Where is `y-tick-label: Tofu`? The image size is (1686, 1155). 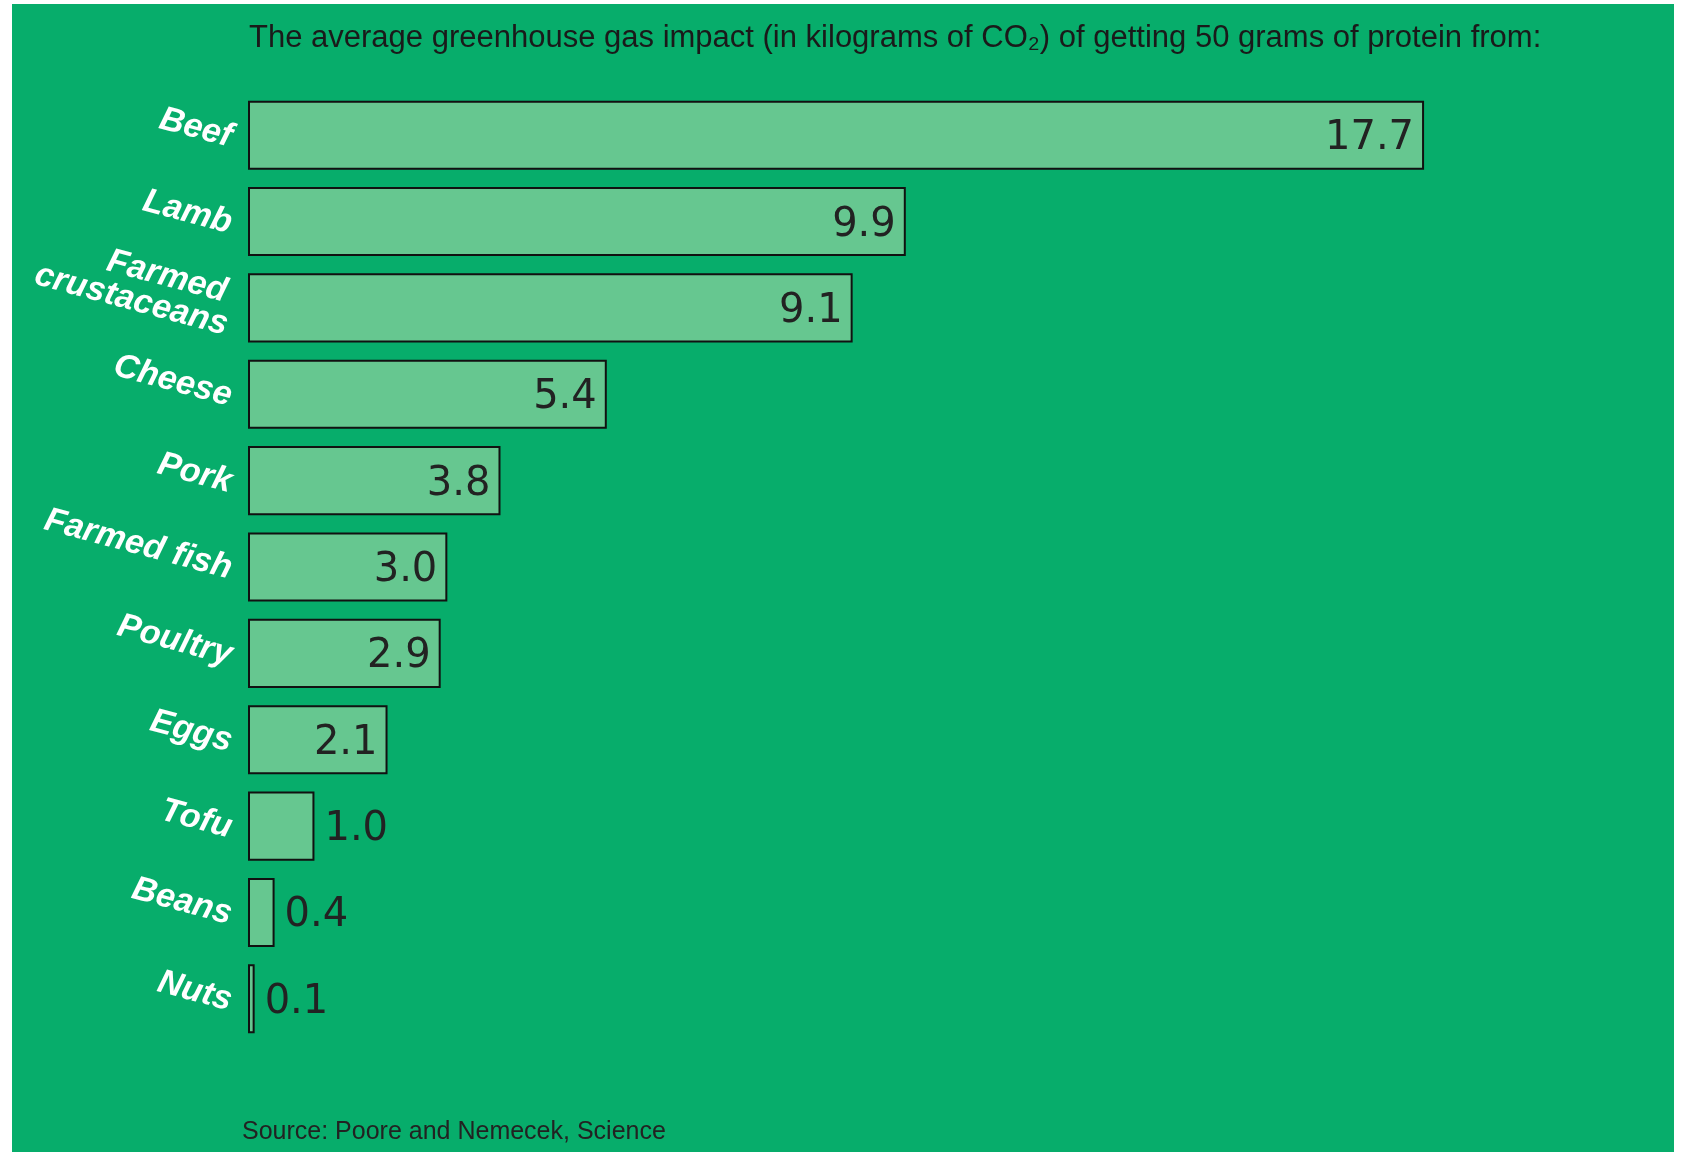
y-tick-label: Tofu is located at coordinates (197, 817).